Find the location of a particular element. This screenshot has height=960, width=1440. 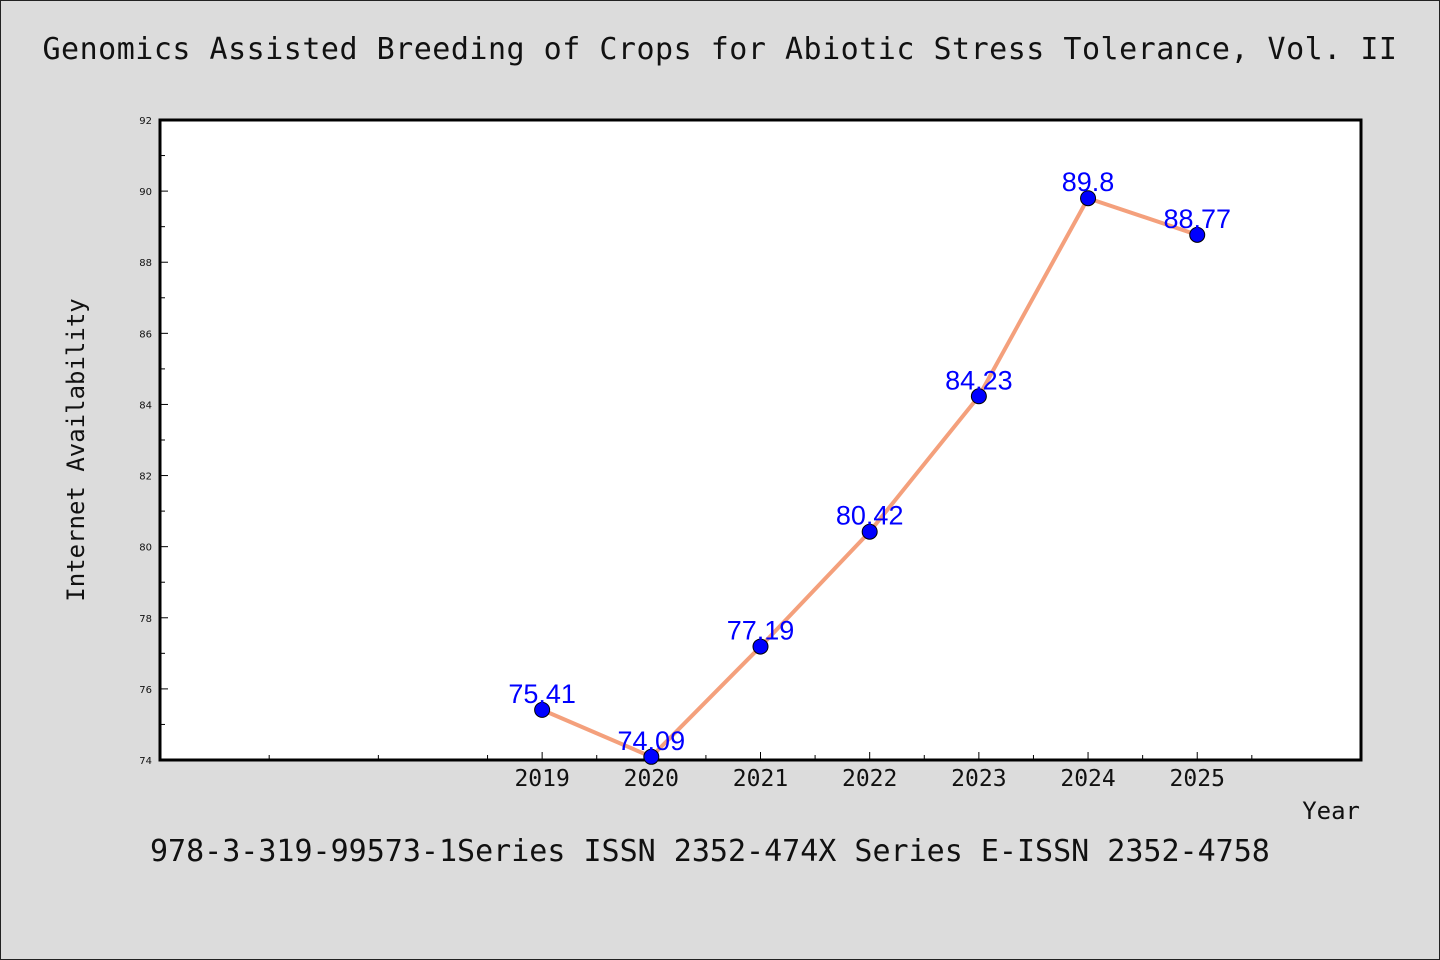

y-tick-label: 90 is located at coordinates (145, 192).